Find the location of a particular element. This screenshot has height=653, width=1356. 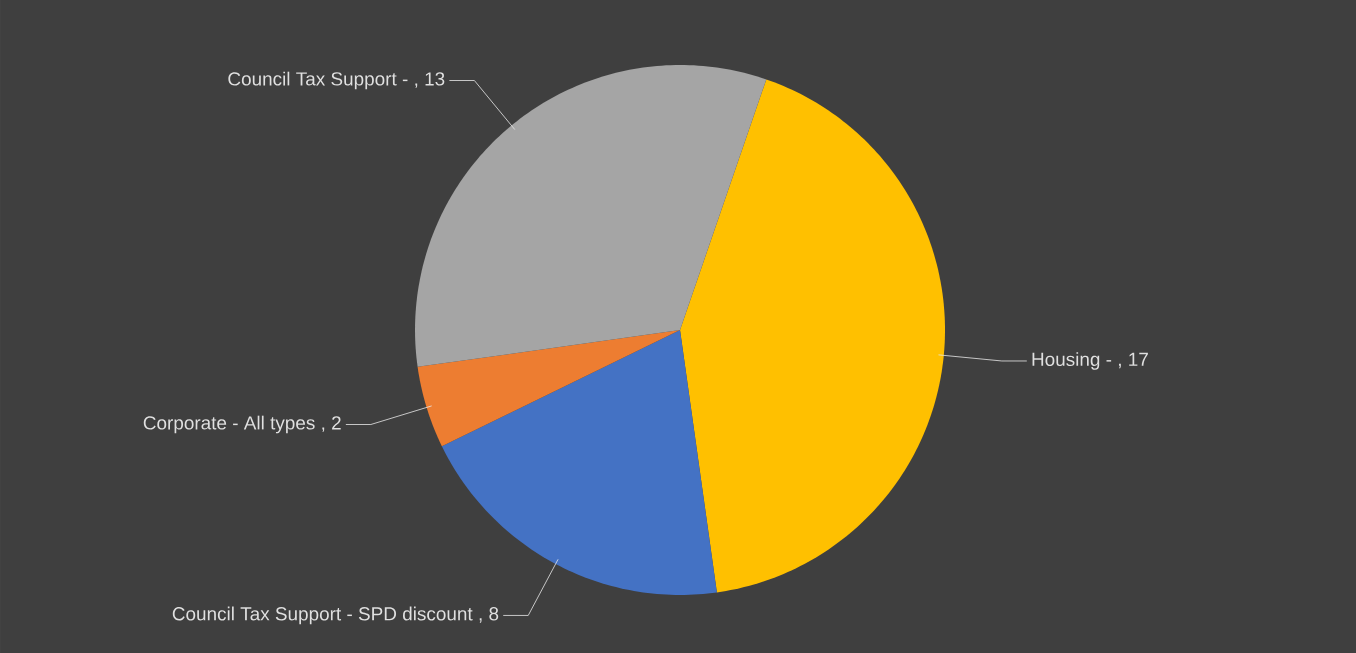

slice-label: Council Tax Support - SPD discount is located at coordinates (322, 615).